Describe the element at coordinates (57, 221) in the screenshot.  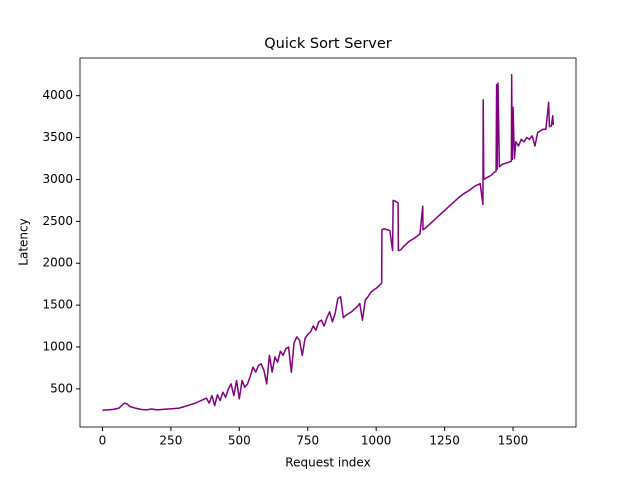
I see `y-tick-label: 2500` at that location.